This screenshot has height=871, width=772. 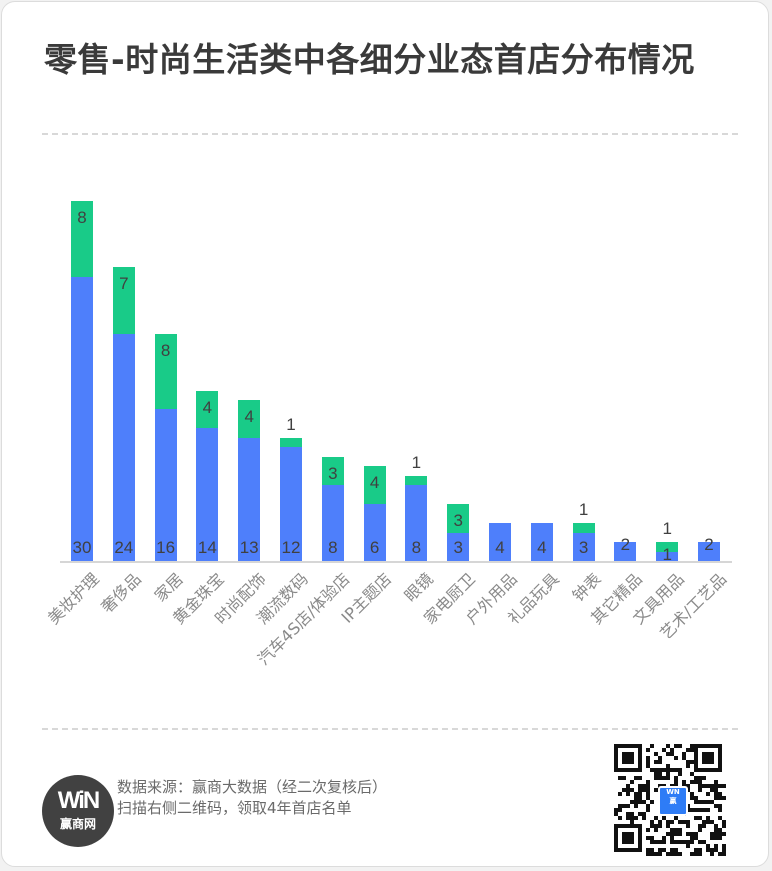 What do you see at coordinates (374, 547) in the screenshot?
I see `value-label-blue: 6` at bounding box center [374, 547].